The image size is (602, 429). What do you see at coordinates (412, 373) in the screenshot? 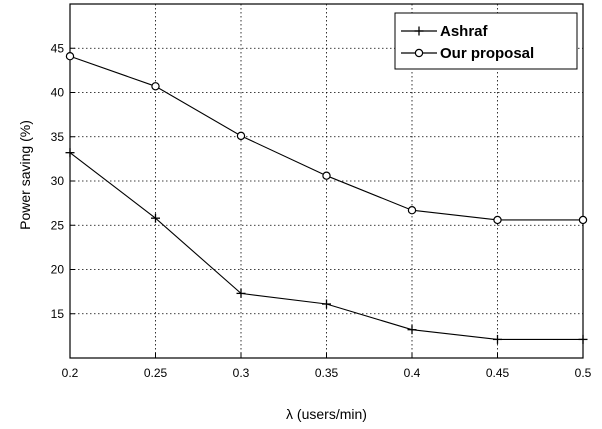
I see `x-tick-label: 0.4` at bounding box center [412, 373].